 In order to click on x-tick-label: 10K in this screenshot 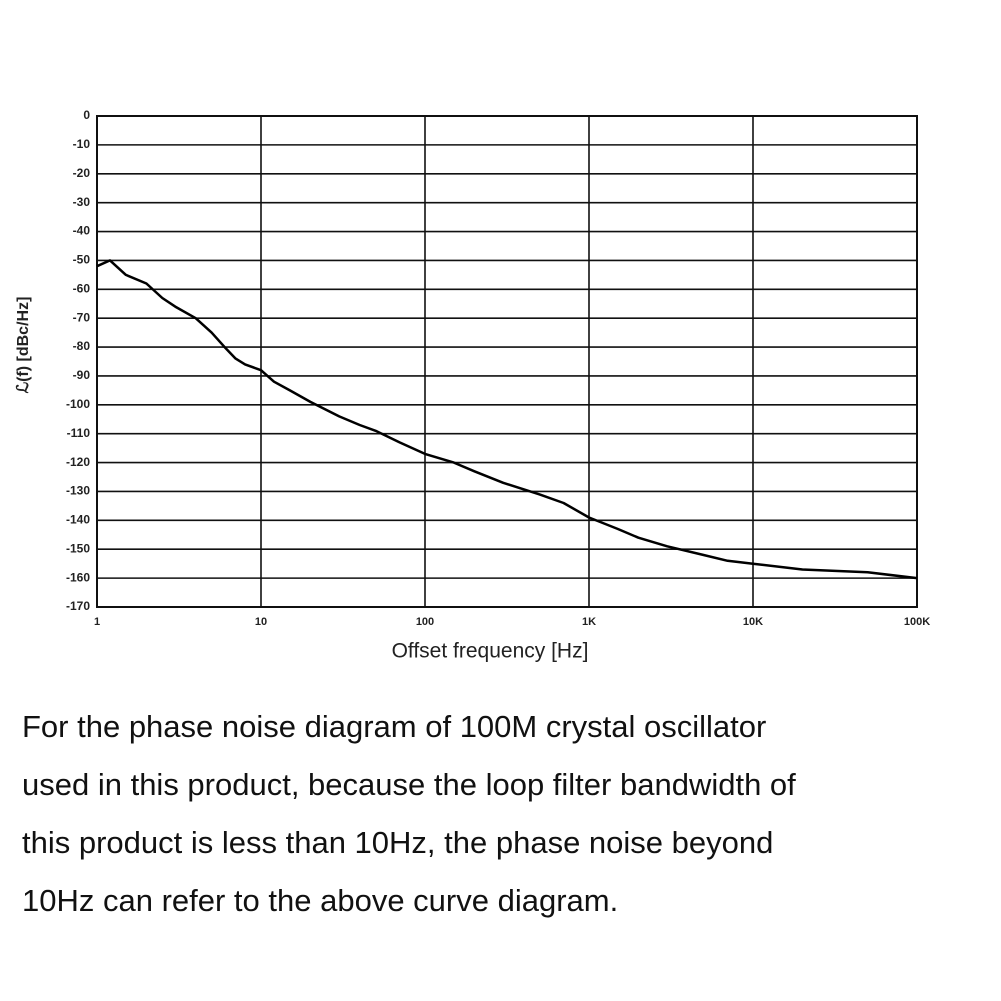, I will do `click(753, 622)`.